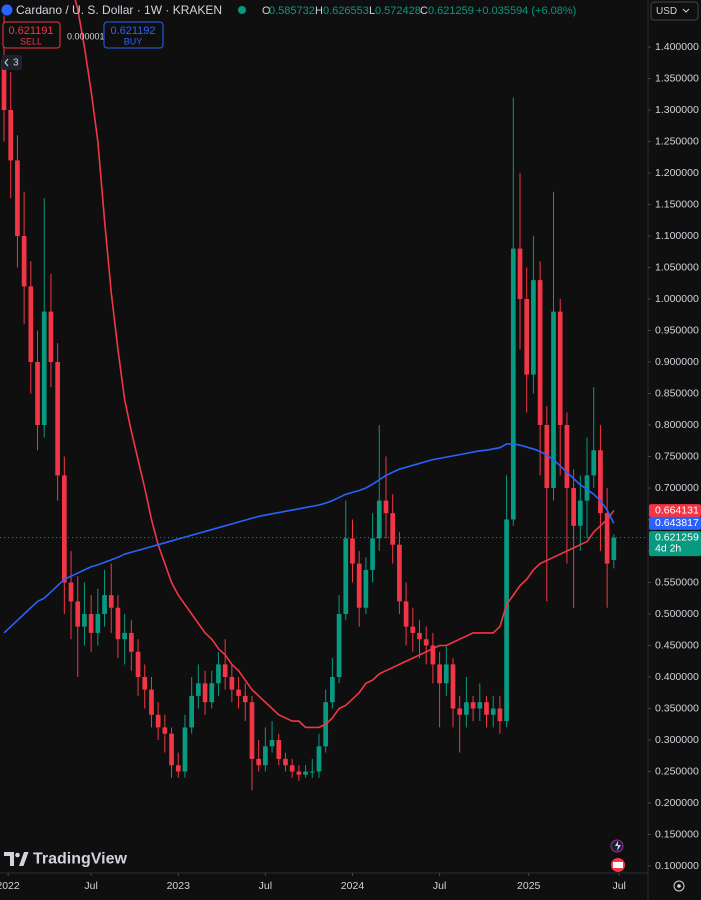 The height and width of the screenshot is (900, 701). What do you see at coordinates (666, 11) in the screenshot?
I see `currency: USD` at bounding box center [666, 11].